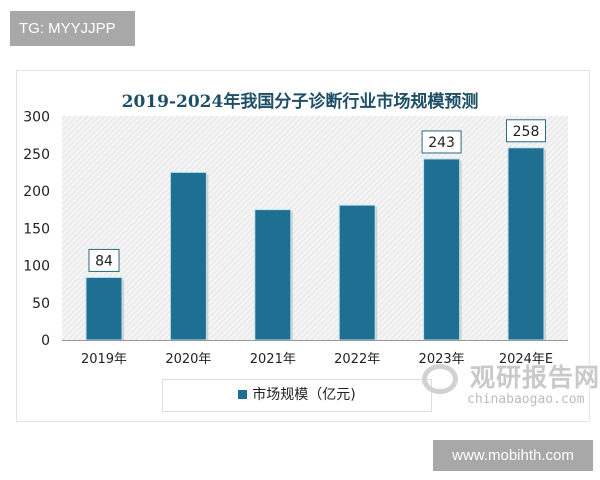  What do you see at coordinates (243, 394) in the screenshot?
I see `legend-swatch` at bounding box center [243, 394].